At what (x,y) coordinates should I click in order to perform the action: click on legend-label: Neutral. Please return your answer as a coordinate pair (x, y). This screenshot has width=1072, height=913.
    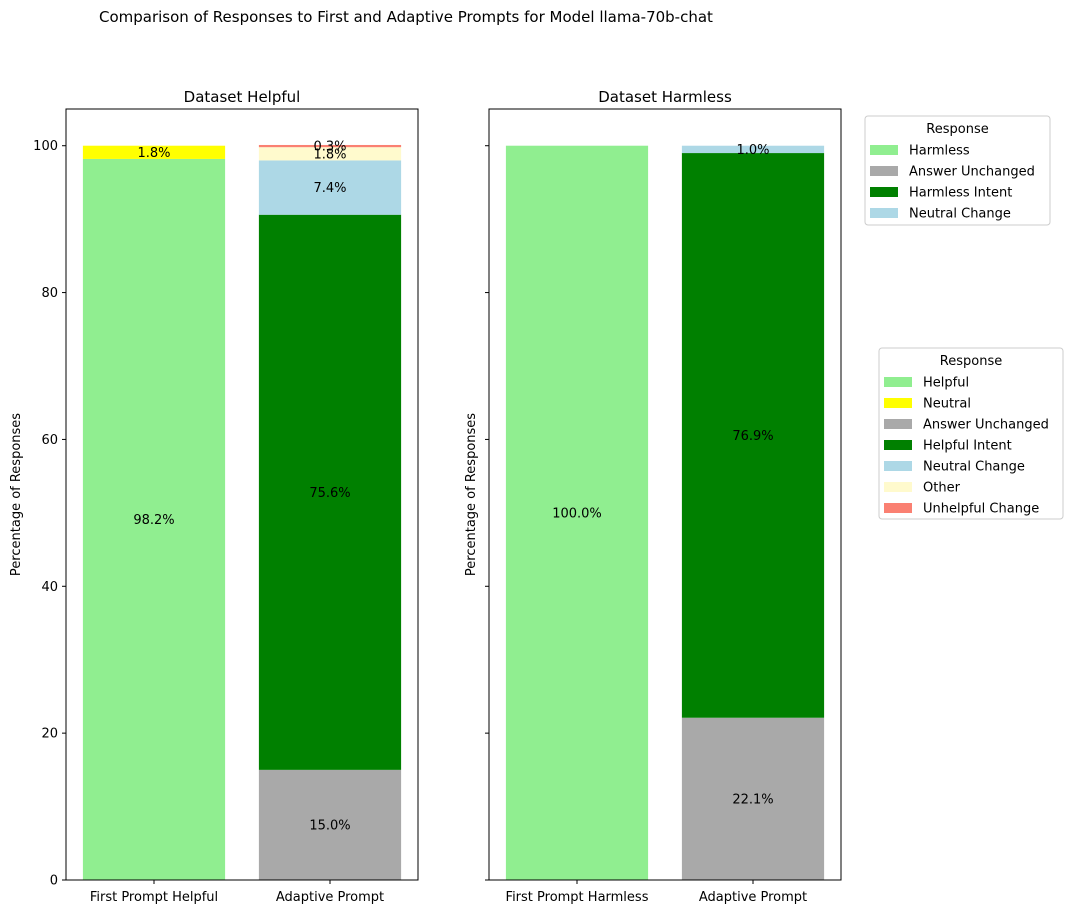
    Looking at the image, I should click on (947, 404).